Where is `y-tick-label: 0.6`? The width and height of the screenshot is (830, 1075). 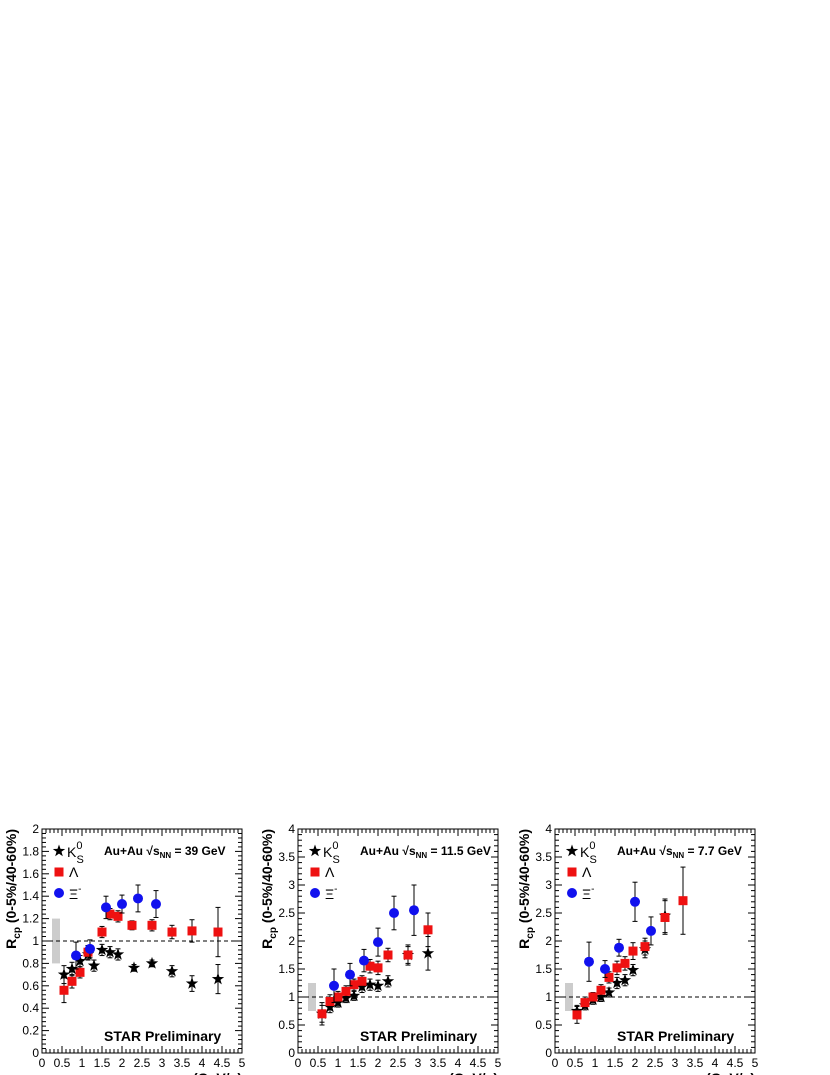
y-tick-label: 0.6 is located at coordinates (30, 986).